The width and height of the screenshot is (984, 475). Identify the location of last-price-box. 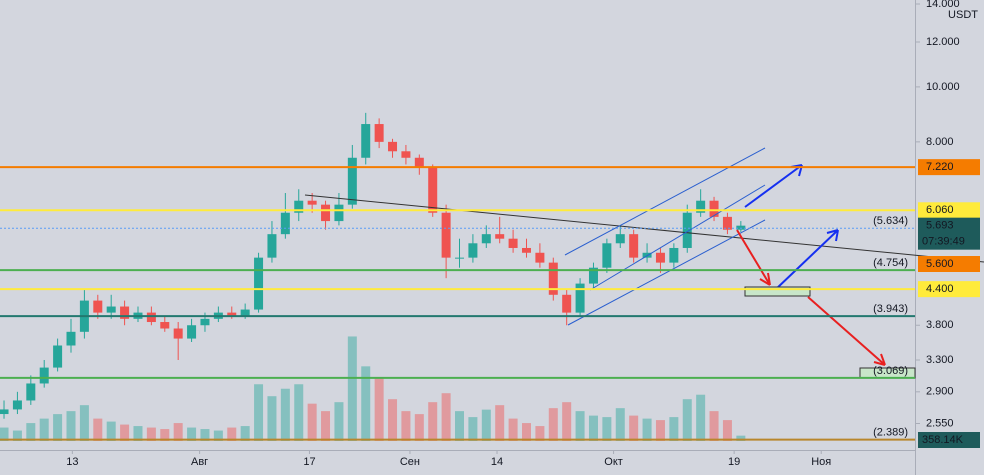
(949, 233).